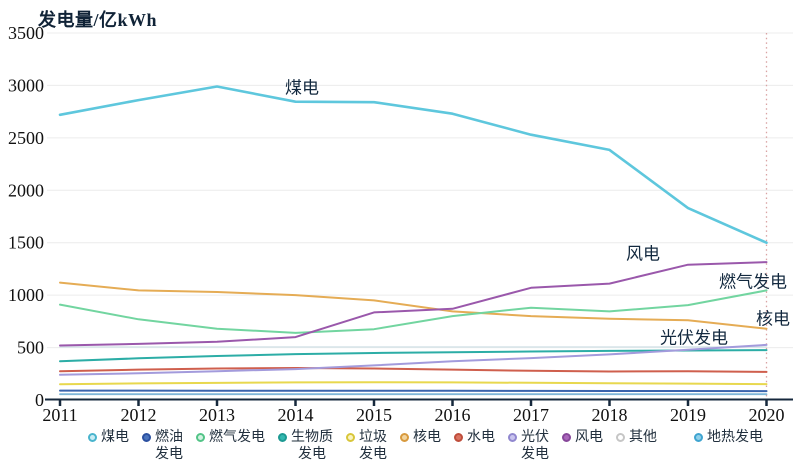 This screenshot has width=800, height=476. I want to click on legend-item-水电: 水电, so click(474, 437).